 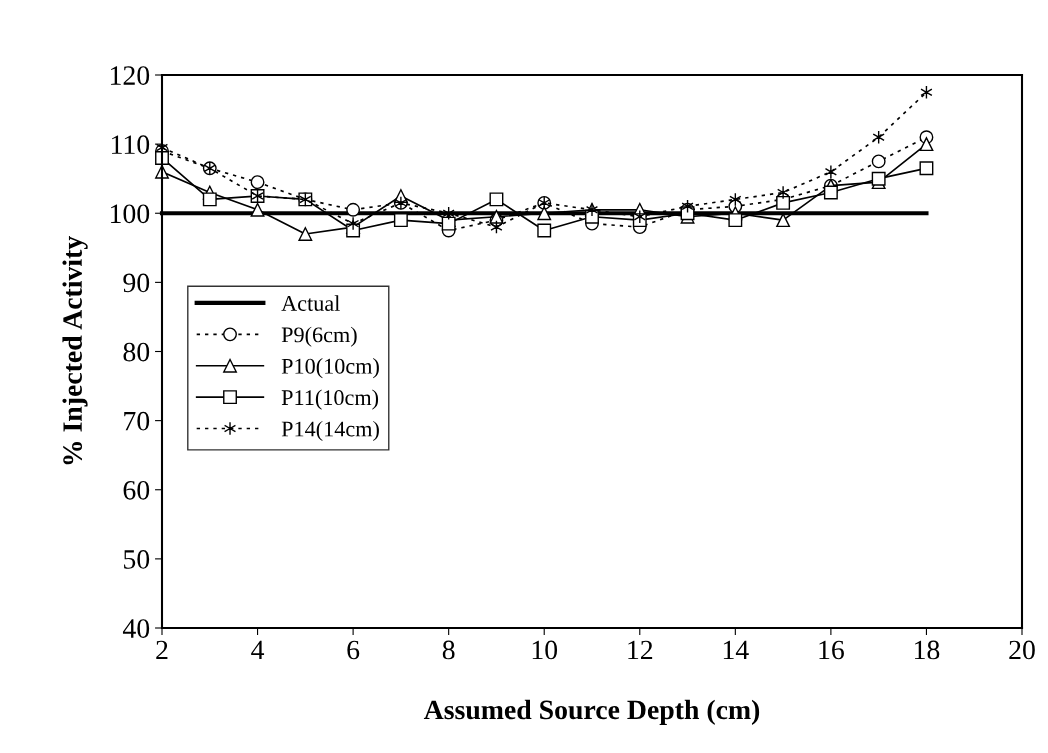 I want to click on legend-label: Actual, so click(x=310, y=303).